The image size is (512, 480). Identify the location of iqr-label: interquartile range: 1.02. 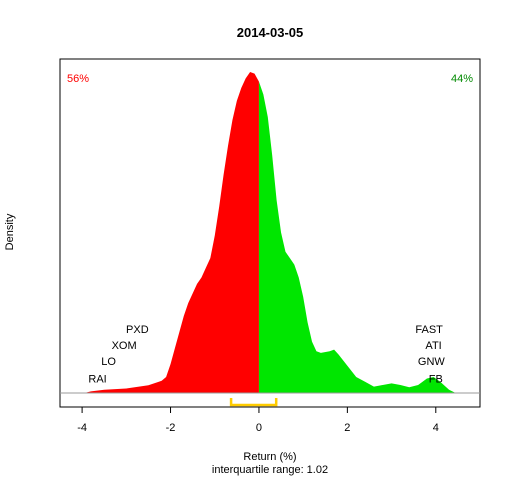
(270, 470).